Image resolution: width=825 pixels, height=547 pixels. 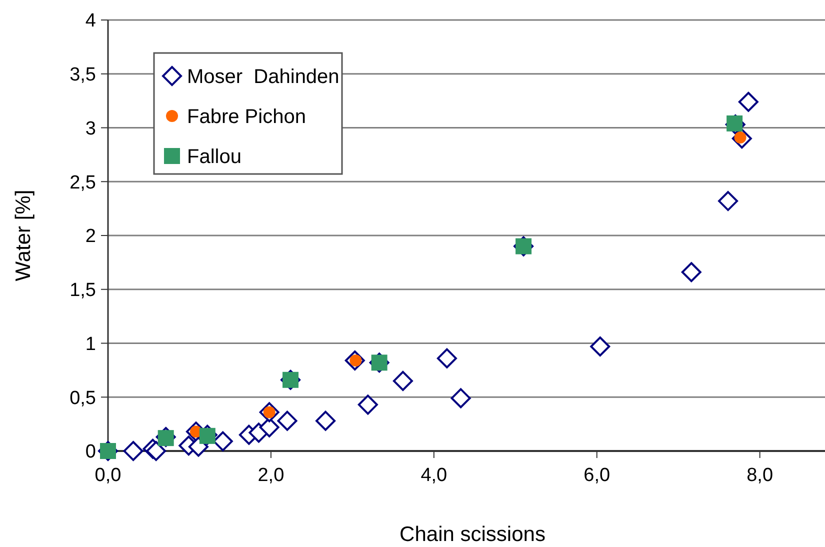 I want to click on y-tick-label: 2, so click(x=90, y=237).